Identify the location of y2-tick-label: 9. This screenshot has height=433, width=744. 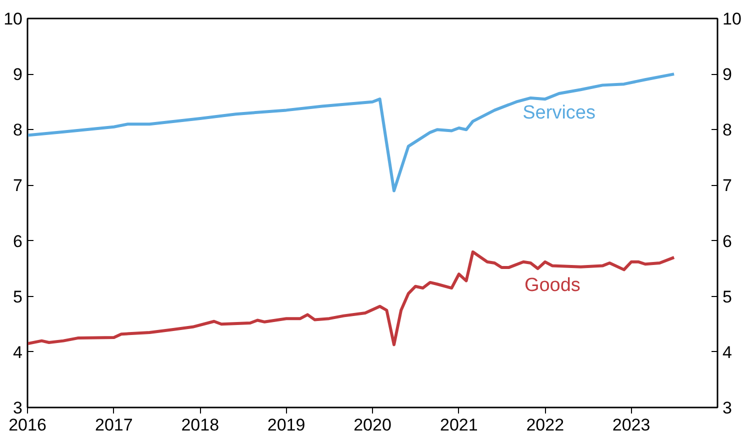
(727, 74).